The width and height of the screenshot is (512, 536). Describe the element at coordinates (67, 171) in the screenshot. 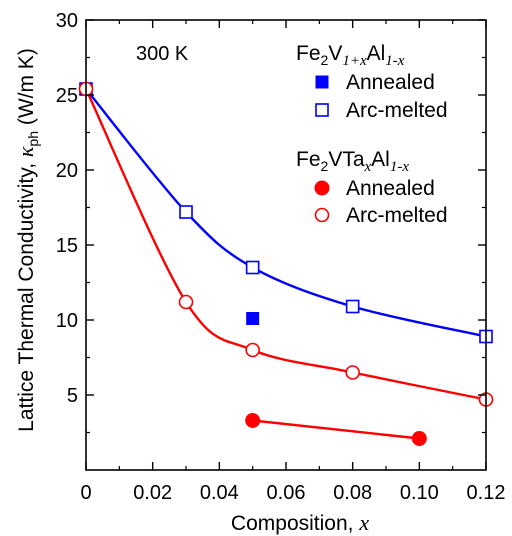

I see `y-tick-label: 20` at that location.